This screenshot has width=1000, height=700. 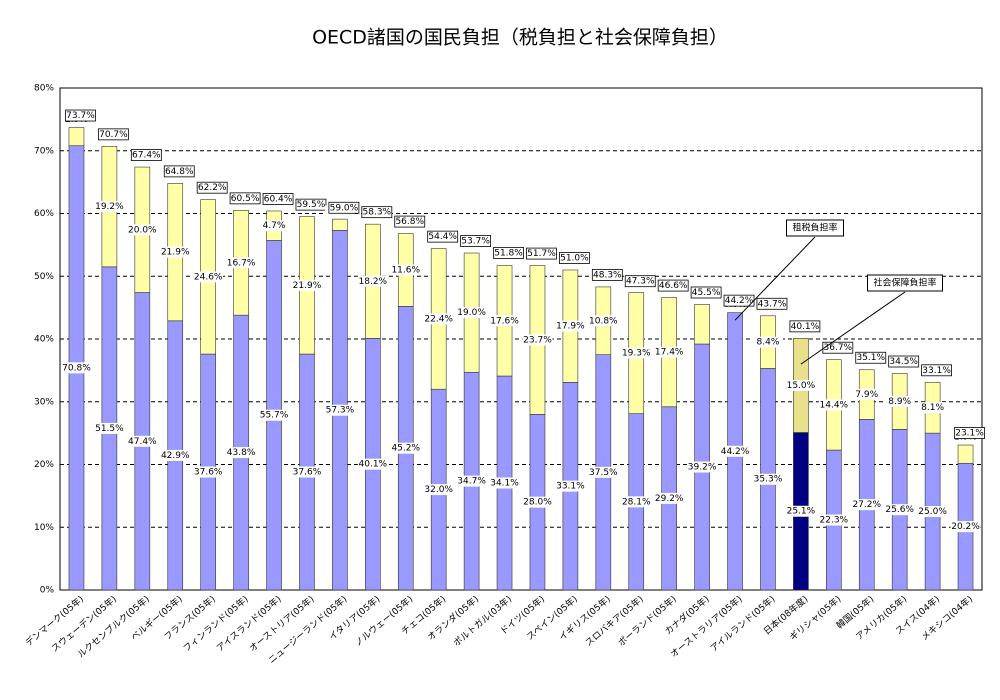 What do you see at coordinates (570, 487) in the screenshot?
I see `value-label: 33.1%` at bounding box center [570, 487].